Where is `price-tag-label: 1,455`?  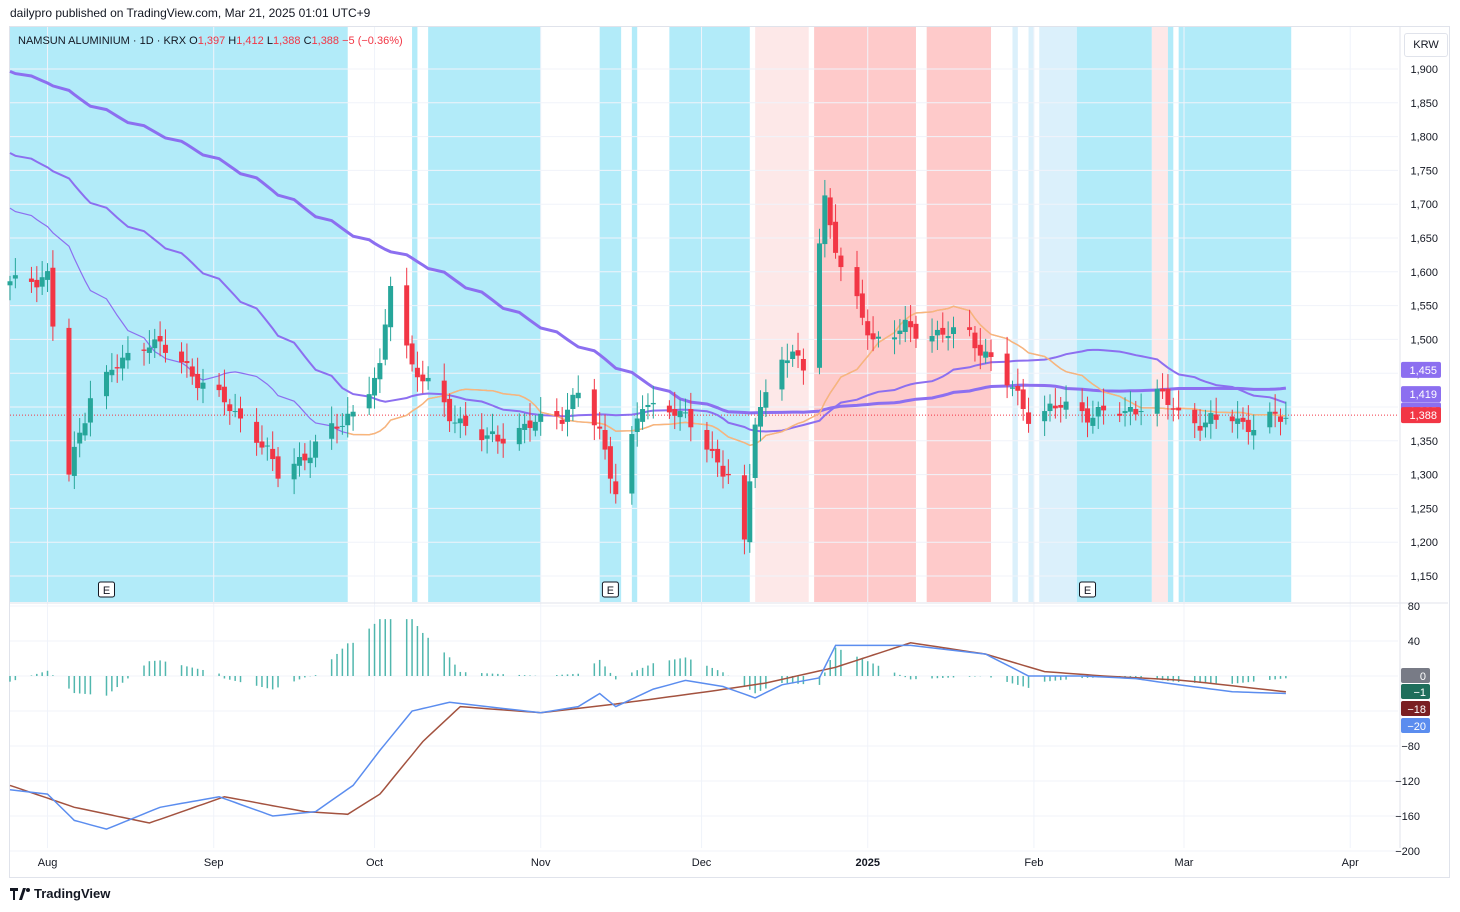 price-tag-label: 1,455 is located at coordinates (1423, 371).